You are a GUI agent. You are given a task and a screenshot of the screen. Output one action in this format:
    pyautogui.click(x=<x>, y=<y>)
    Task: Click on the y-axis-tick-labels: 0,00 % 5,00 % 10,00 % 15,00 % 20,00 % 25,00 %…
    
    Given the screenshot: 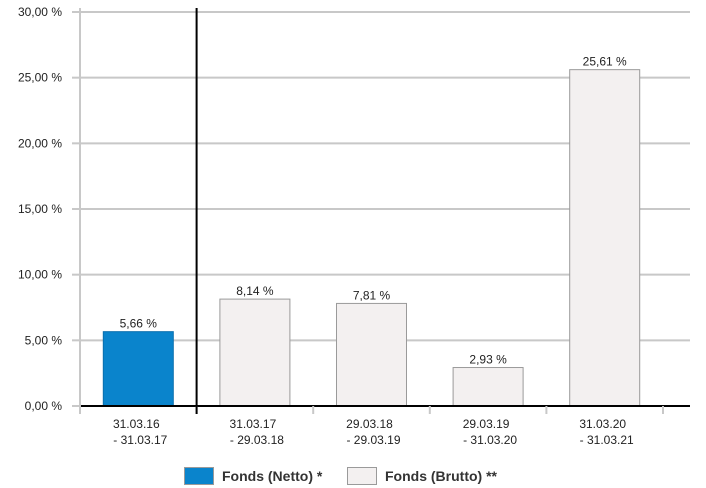 What is the action you would take?
    pyautogui.click(x=40, y=209)
    